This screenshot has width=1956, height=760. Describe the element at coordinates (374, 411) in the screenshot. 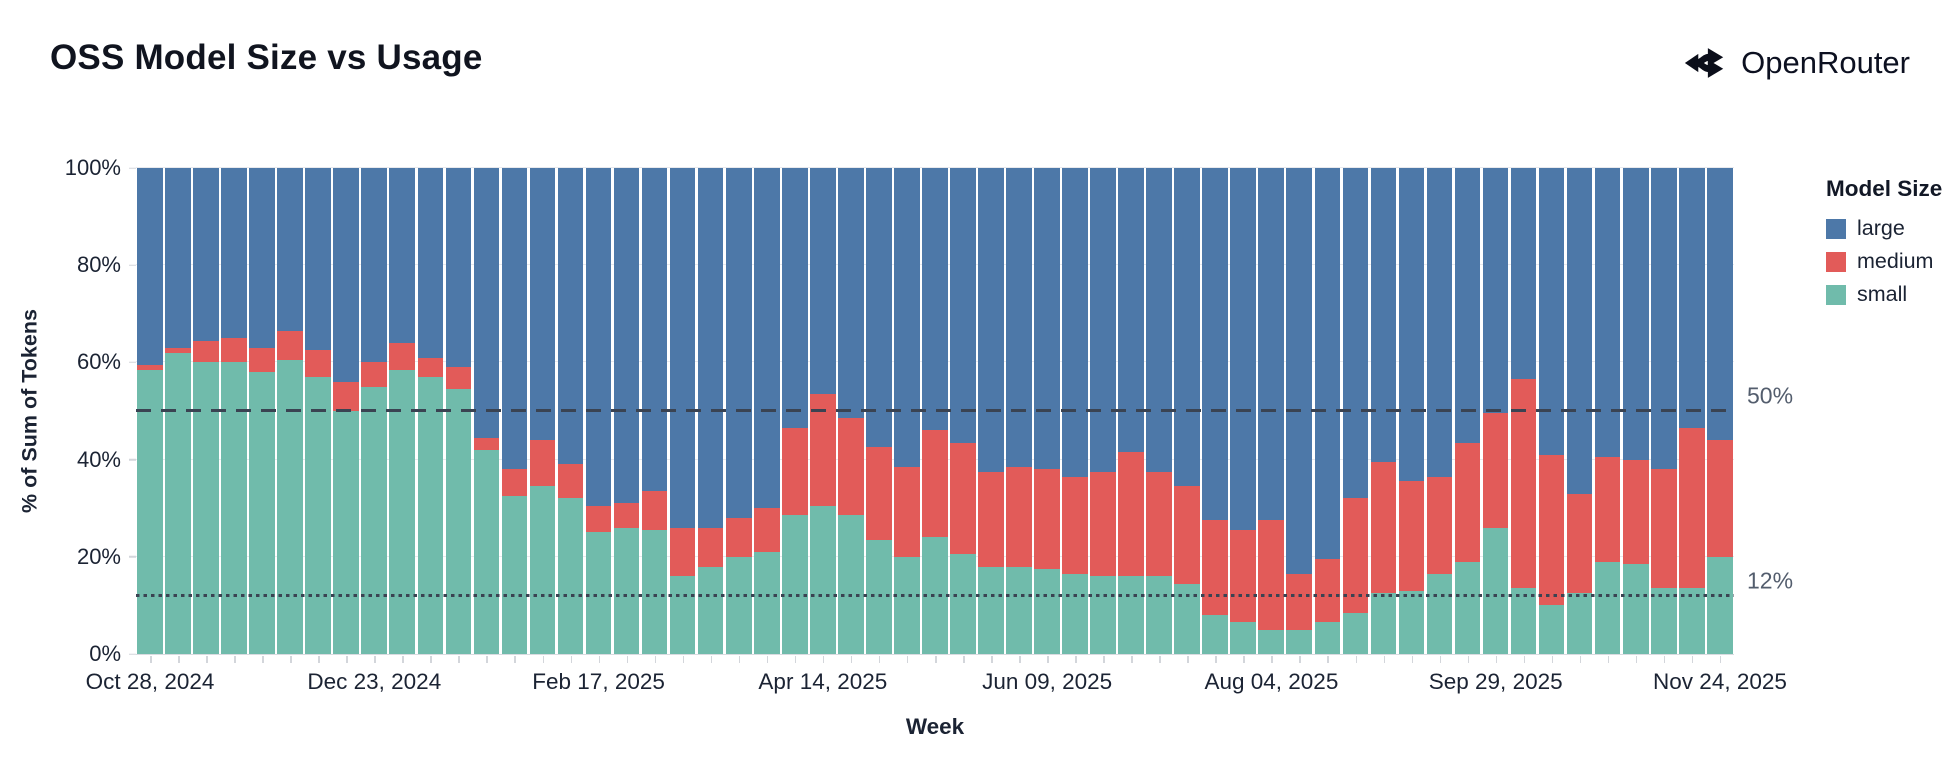

I see `bar-week-dec-23-2024` at that location.